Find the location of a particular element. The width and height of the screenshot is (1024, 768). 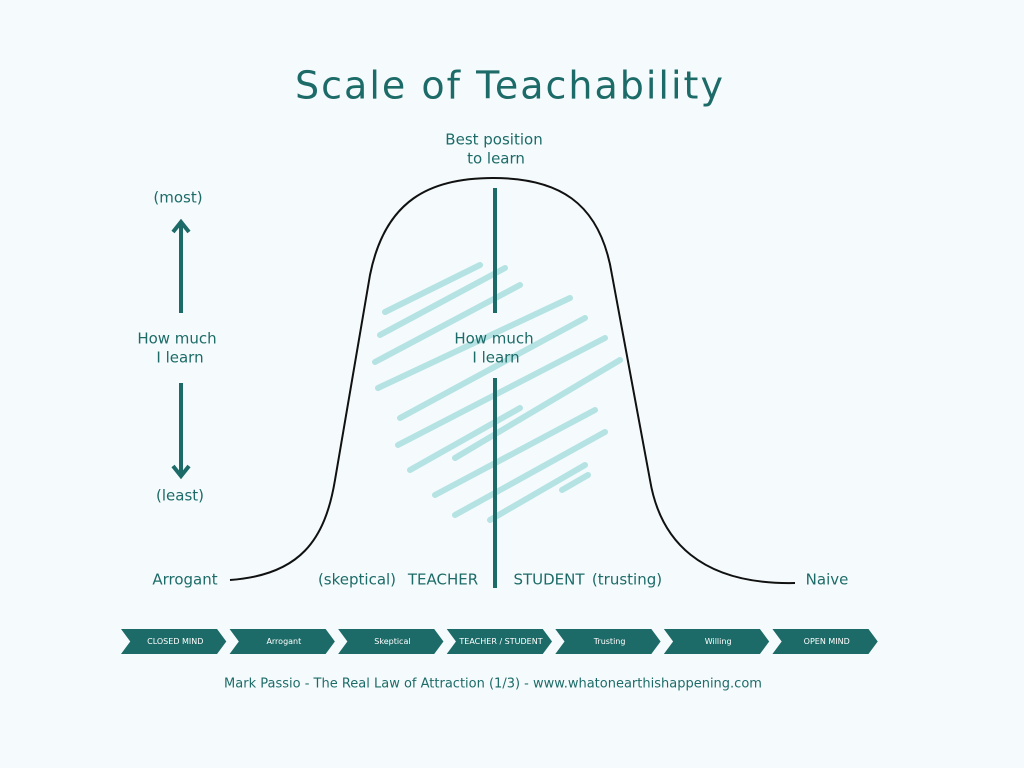

hatching is located at coordinates (497, 392).